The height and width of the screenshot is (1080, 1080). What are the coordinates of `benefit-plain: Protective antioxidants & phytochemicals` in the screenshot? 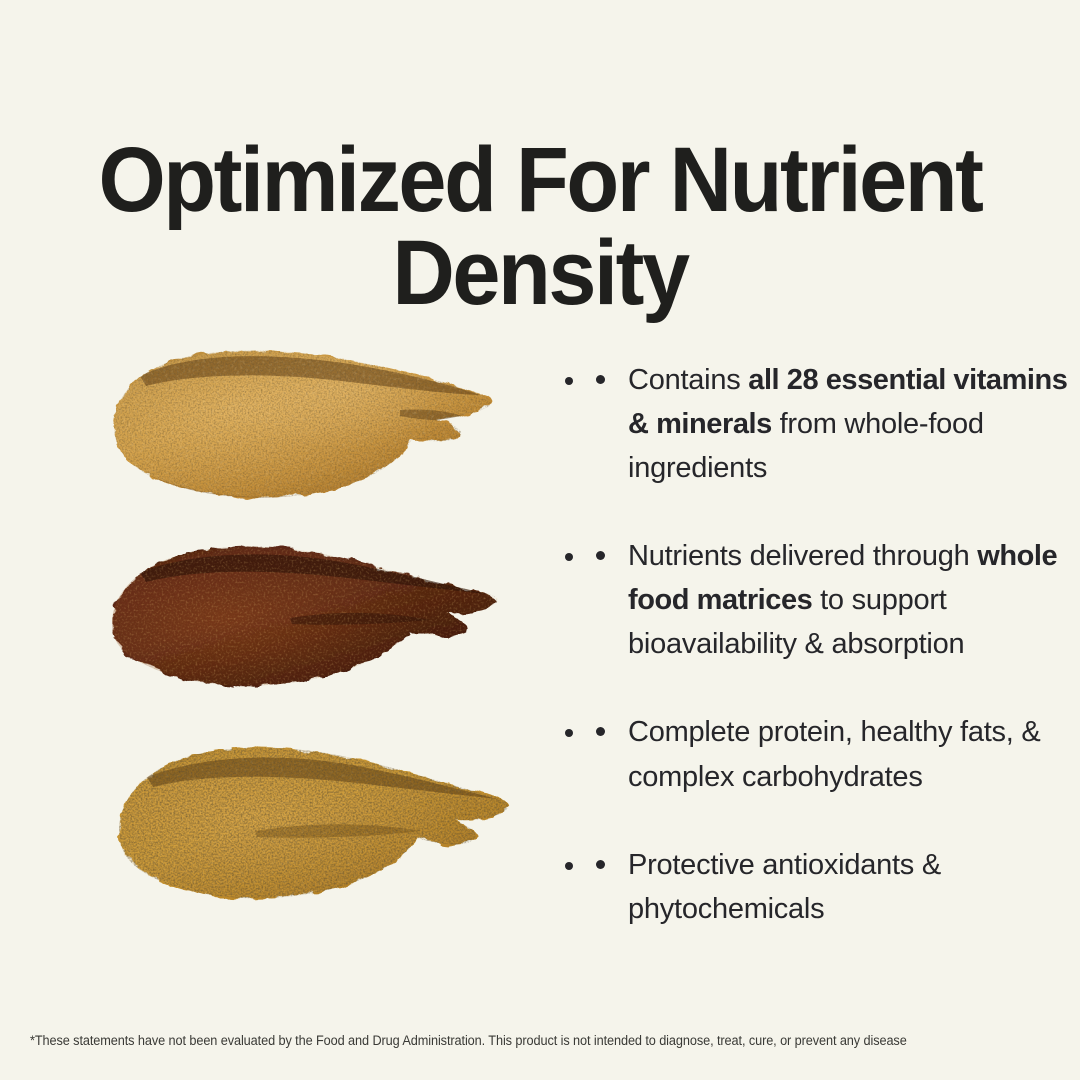 It's located at (784, 886).